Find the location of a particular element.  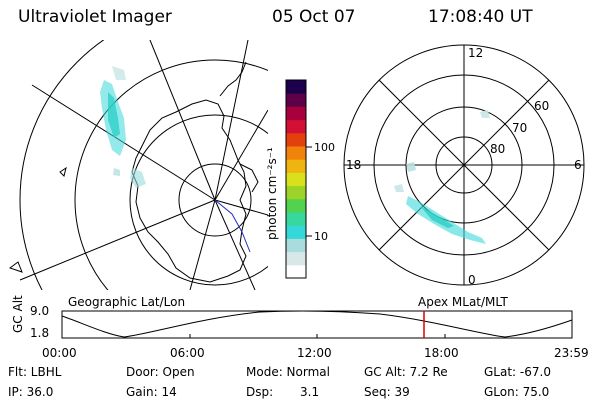

colorbar-tick-label: 10 is located at coordinates (321, 236).